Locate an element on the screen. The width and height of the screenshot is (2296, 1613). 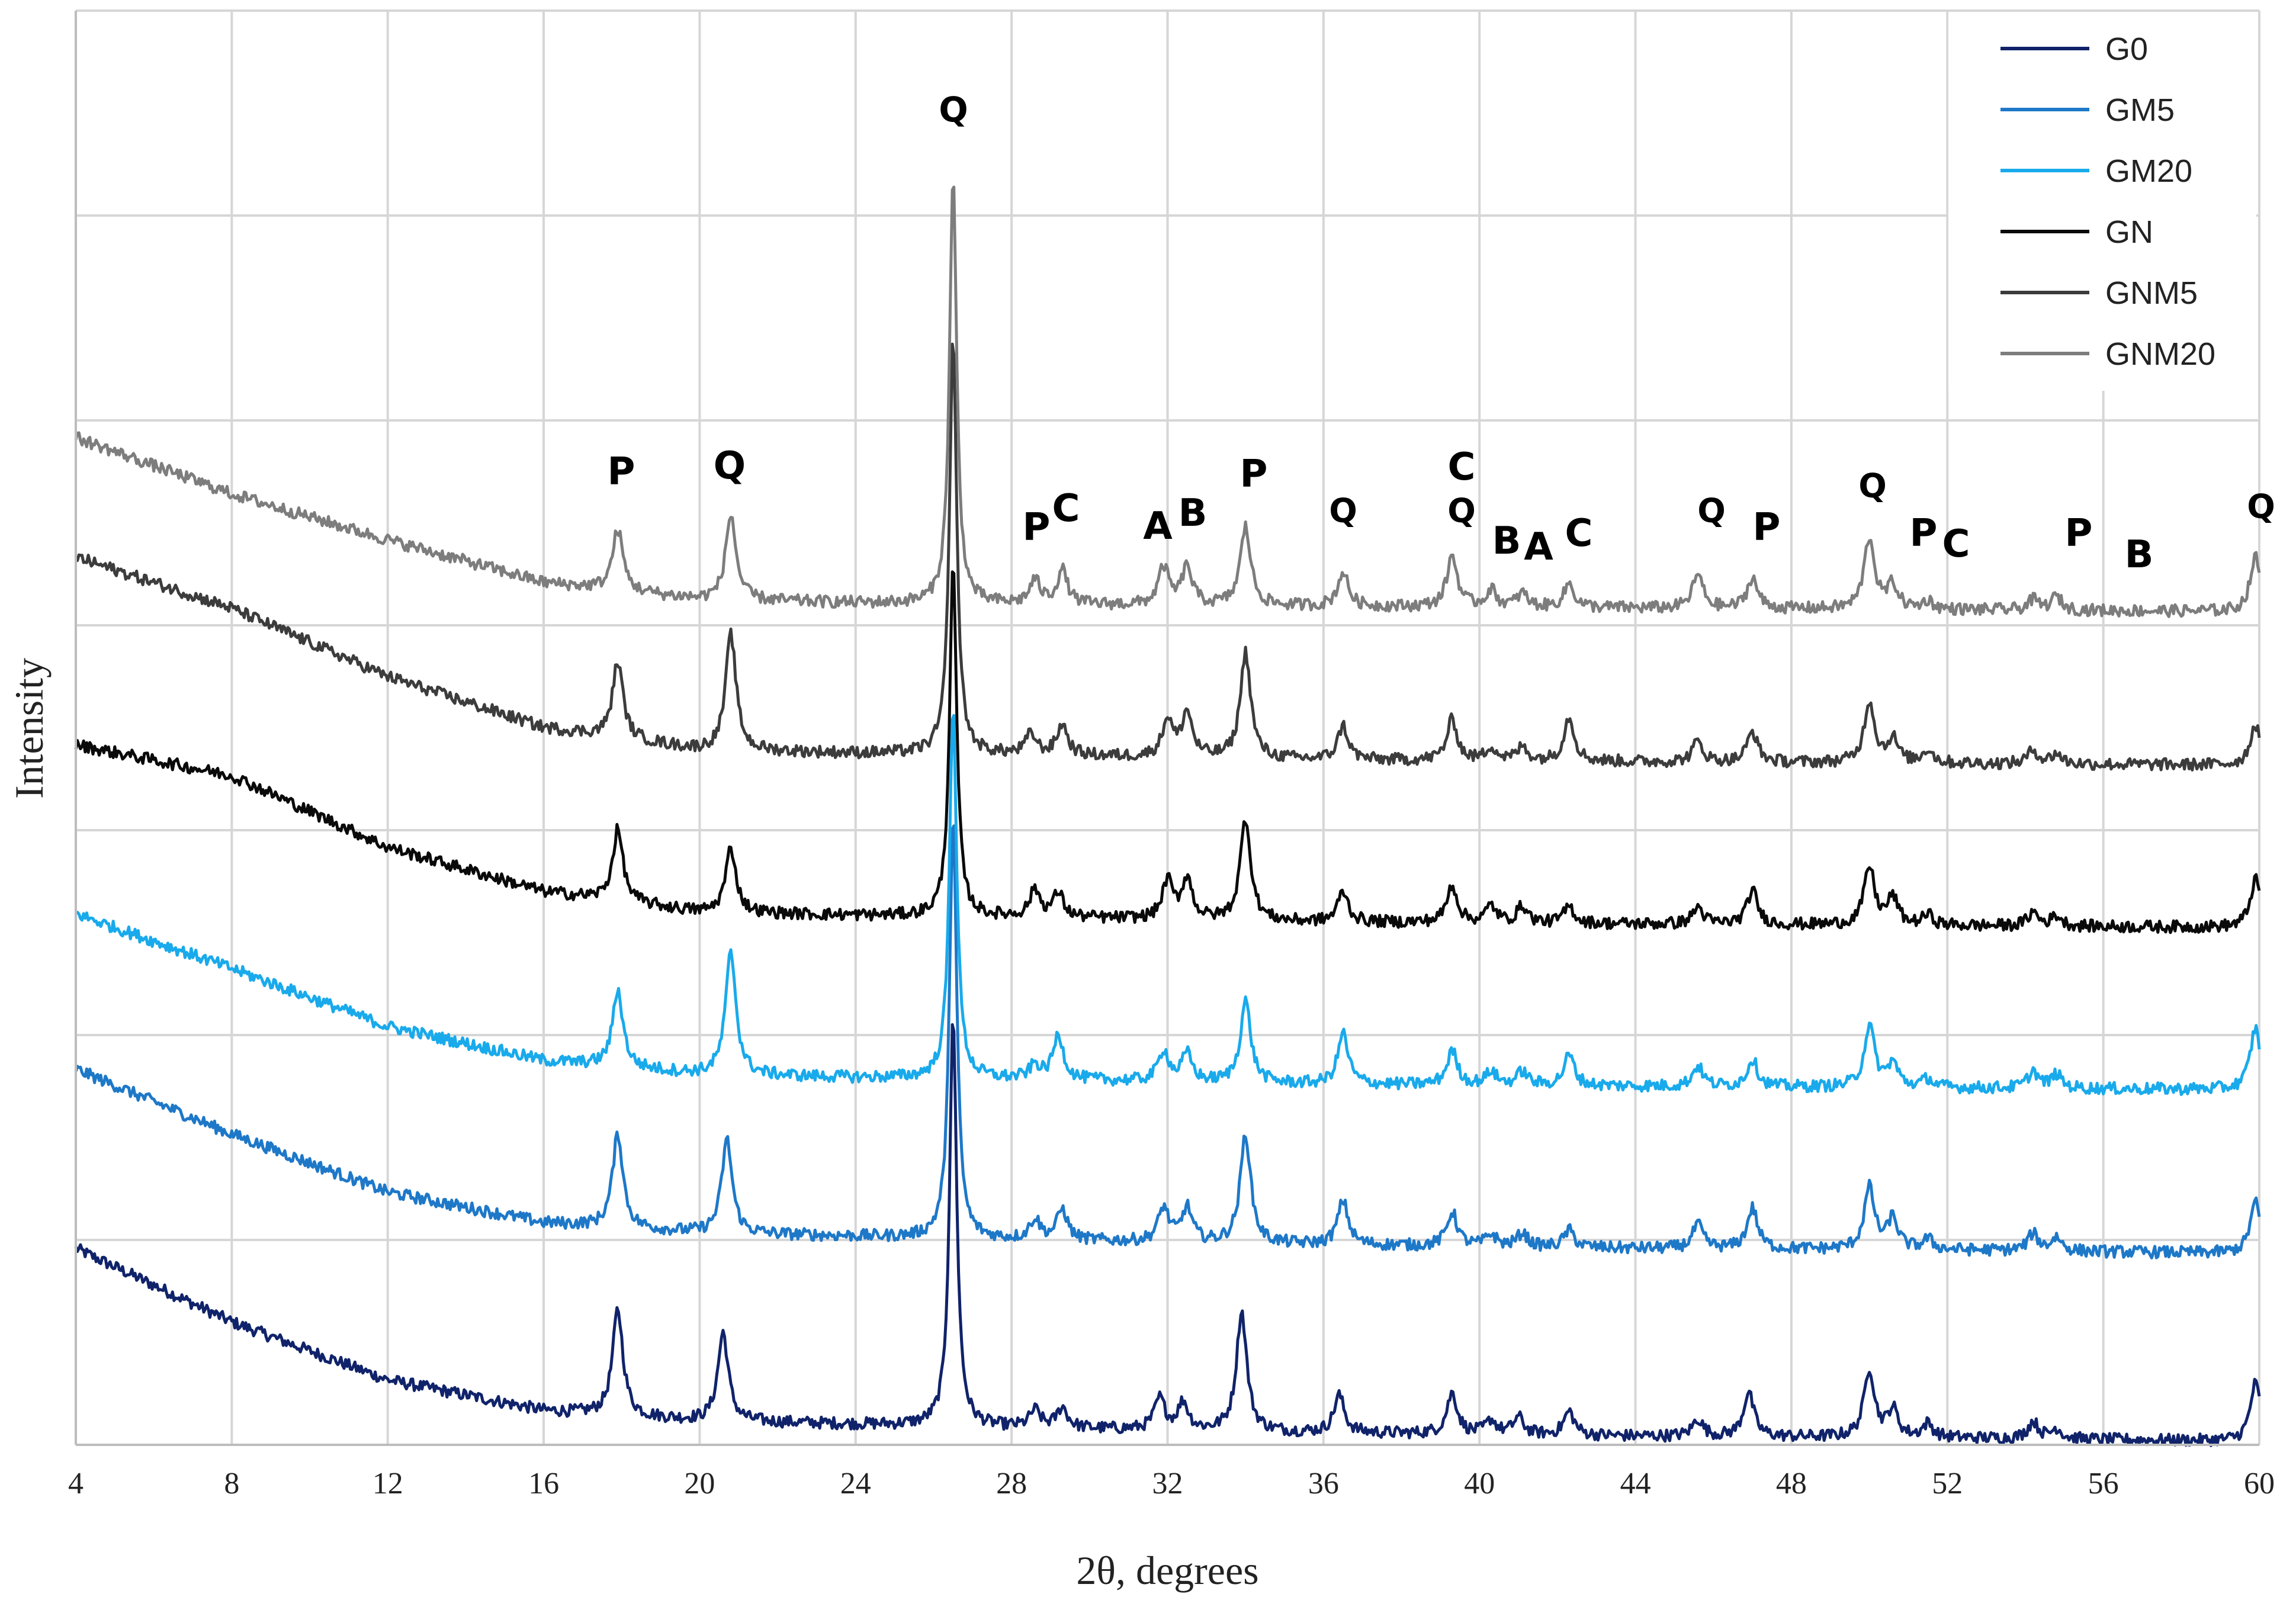
x-tick-label: 48 is located at coordinates (1792, 1483).